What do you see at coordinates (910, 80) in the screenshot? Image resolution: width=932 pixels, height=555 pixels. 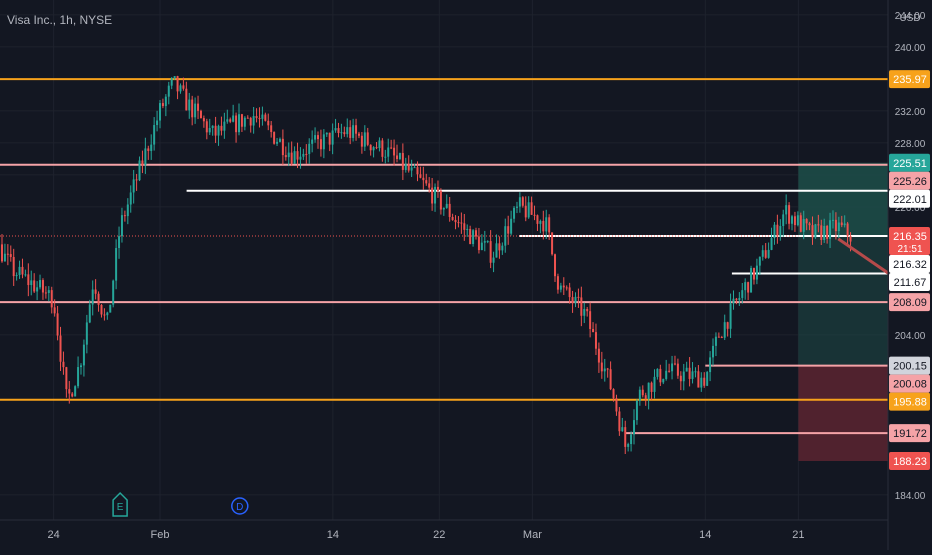 I see `price-tag-value: 235.97` at bounding box center [910, 80].